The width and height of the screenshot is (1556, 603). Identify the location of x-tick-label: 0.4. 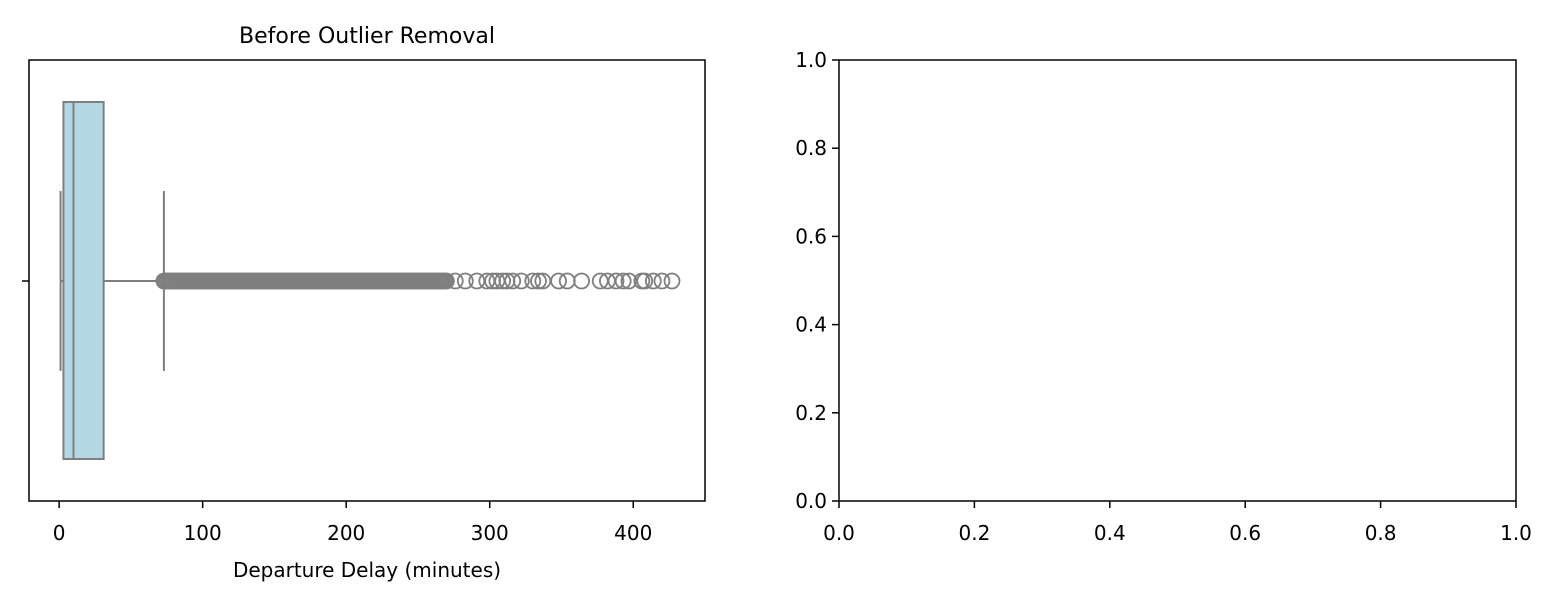
(1110, 533).